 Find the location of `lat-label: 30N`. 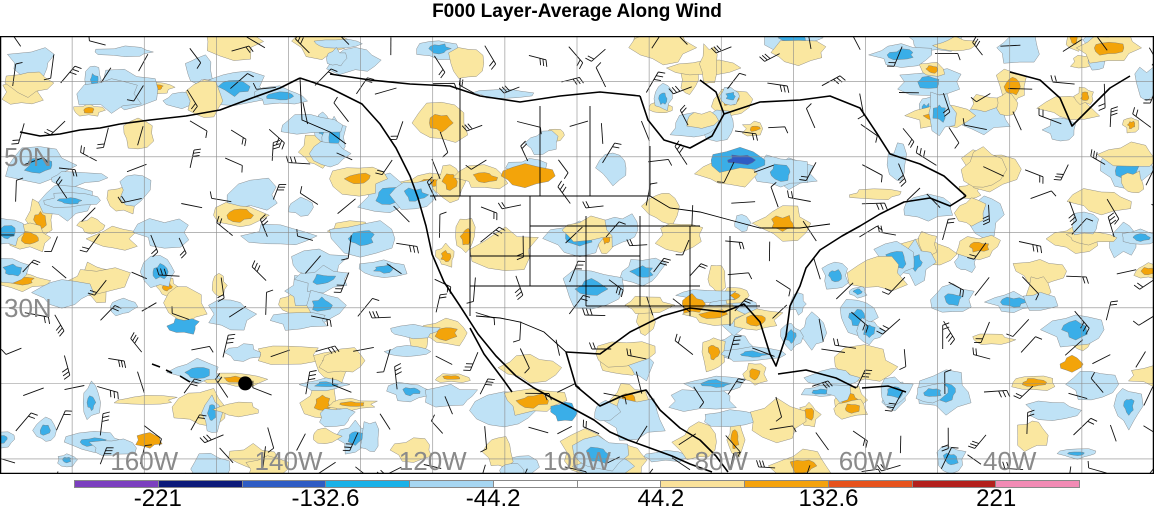

lat-label: 30N is located at coordinates (28, 308).